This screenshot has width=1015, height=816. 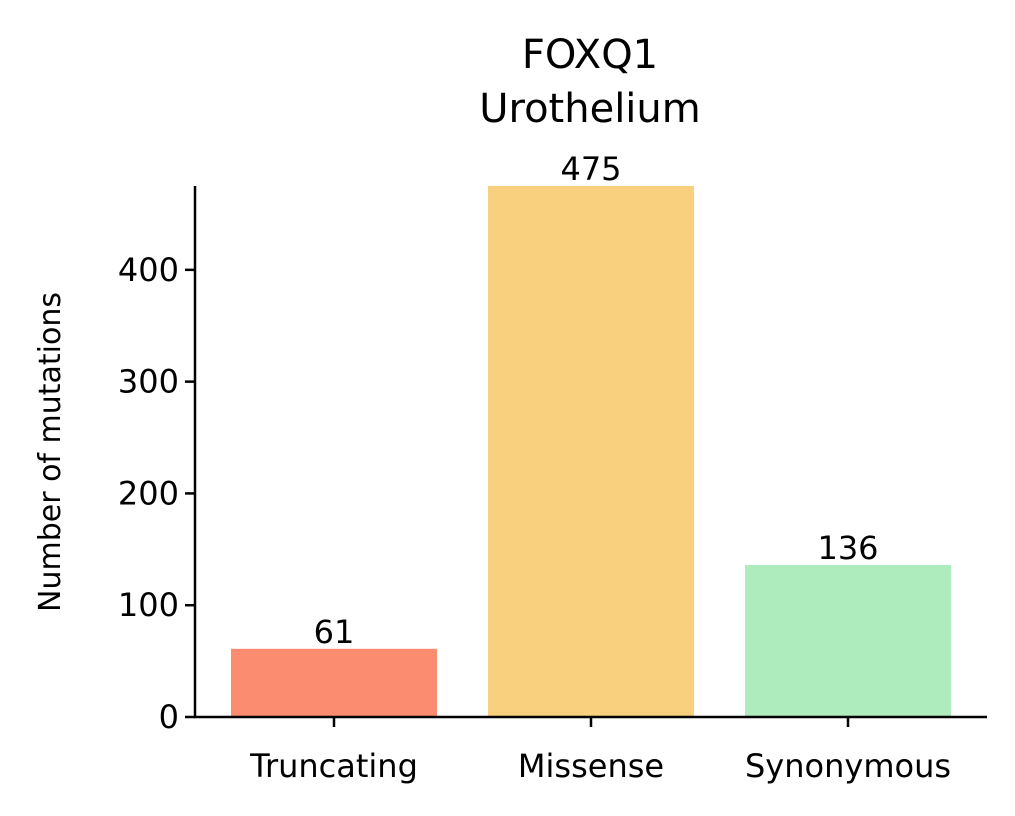 I want to click on data-label-truncating: 61, so click(x=334, y=632).